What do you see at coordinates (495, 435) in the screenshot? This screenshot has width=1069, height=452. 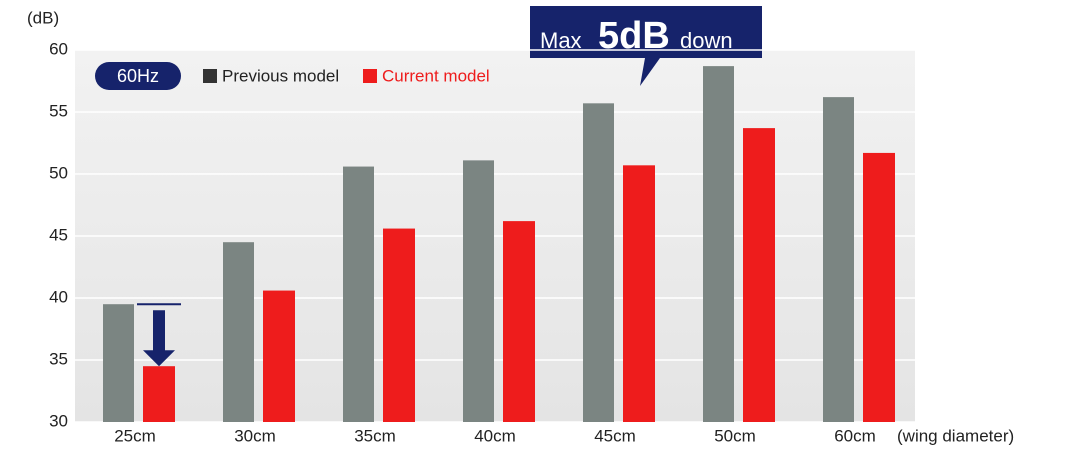 I see `x-tick-label: 40cm` at bounding box center [495, 435].